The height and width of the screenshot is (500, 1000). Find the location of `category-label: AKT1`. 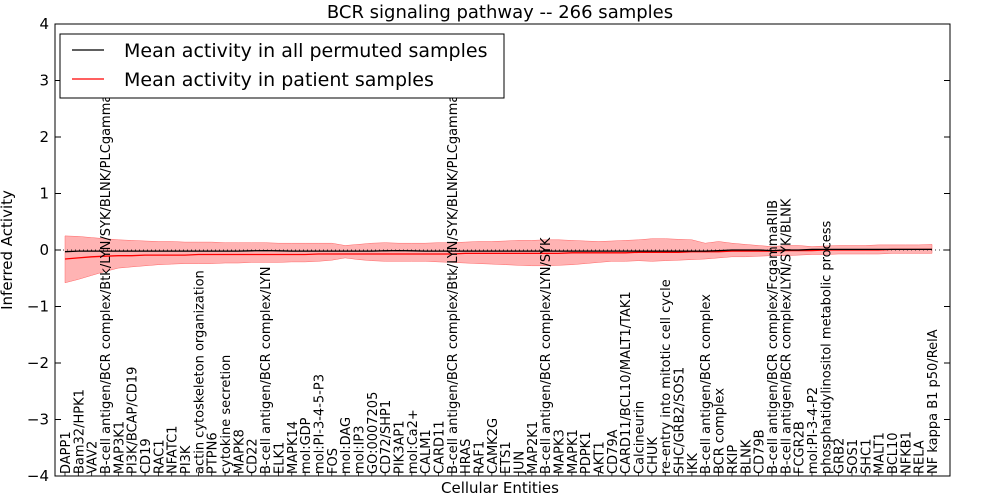

category-label: AKT1 is located at coordinates (600, 457).